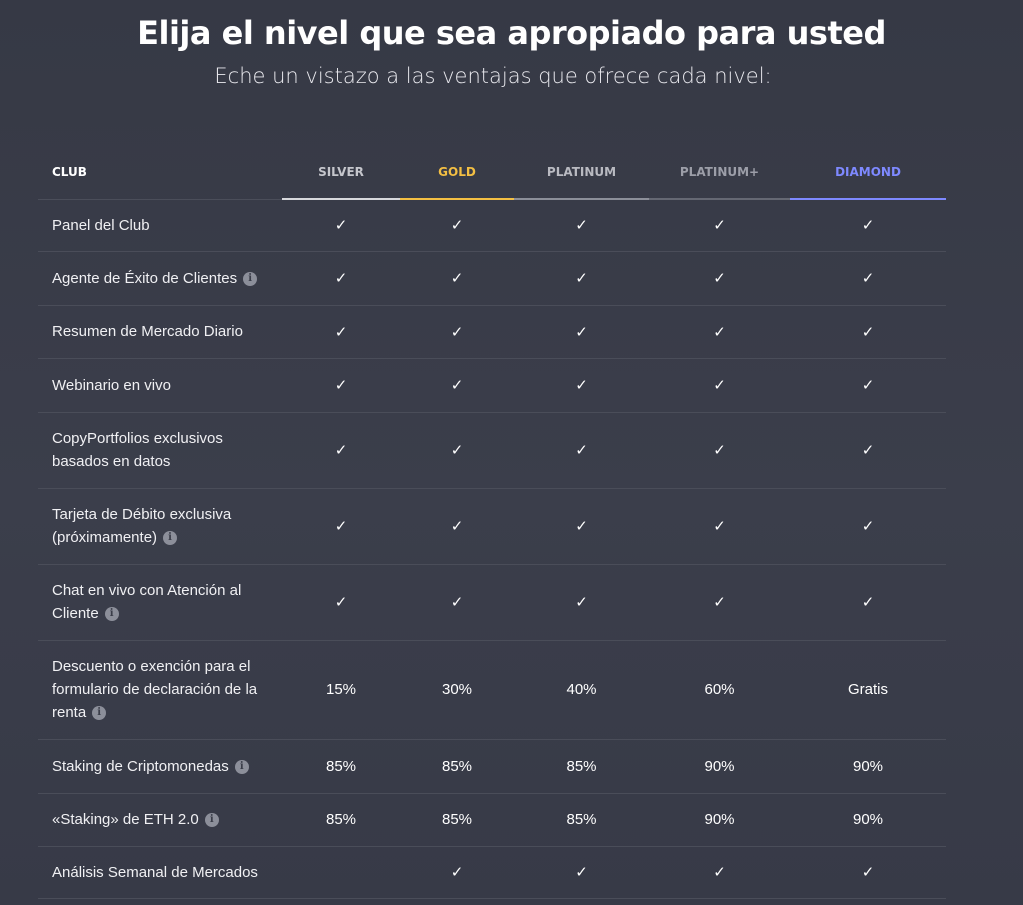 The image size is (1023, 905). I want to click on tier-value-cell: 30%, so click(457, 690).